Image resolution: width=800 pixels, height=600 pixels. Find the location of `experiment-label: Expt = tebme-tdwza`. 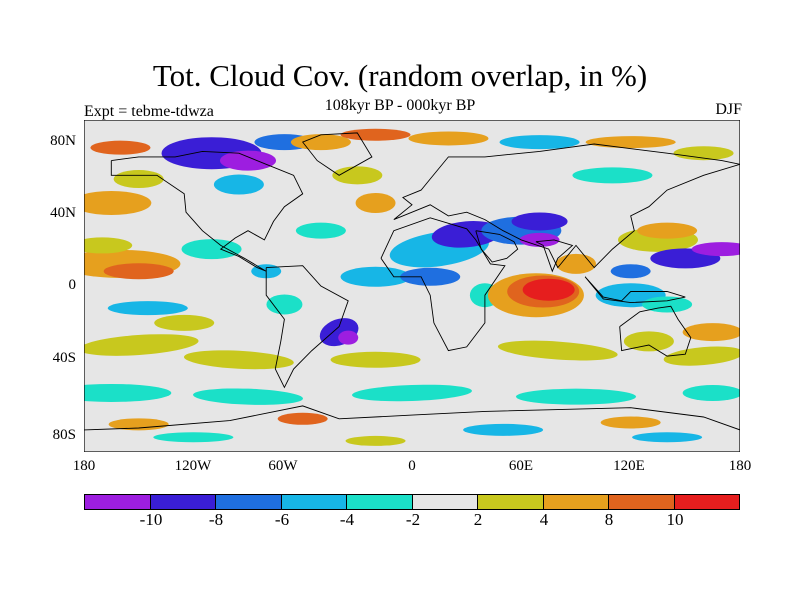

experiment-label: Expt = tebme-tdwza is located at coordinates (149, 111).